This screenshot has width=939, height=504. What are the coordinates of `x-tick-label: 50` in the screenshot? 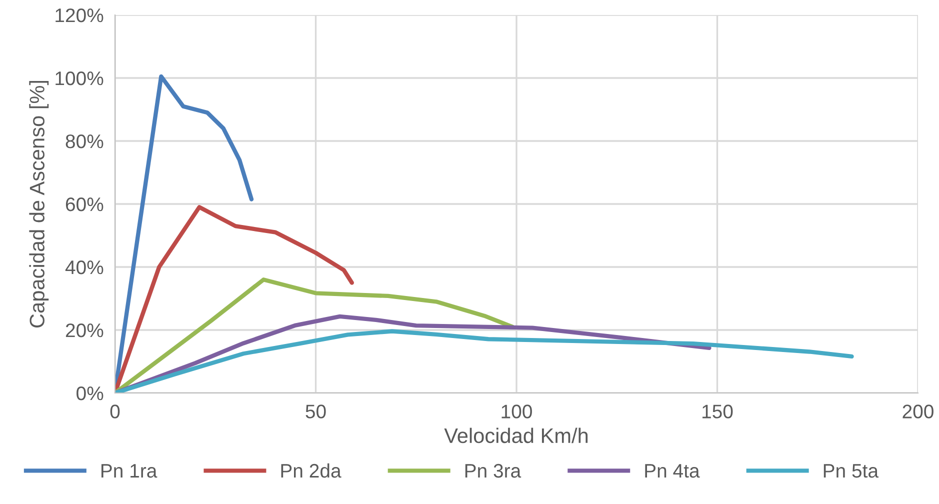 It's located at (316, 411).